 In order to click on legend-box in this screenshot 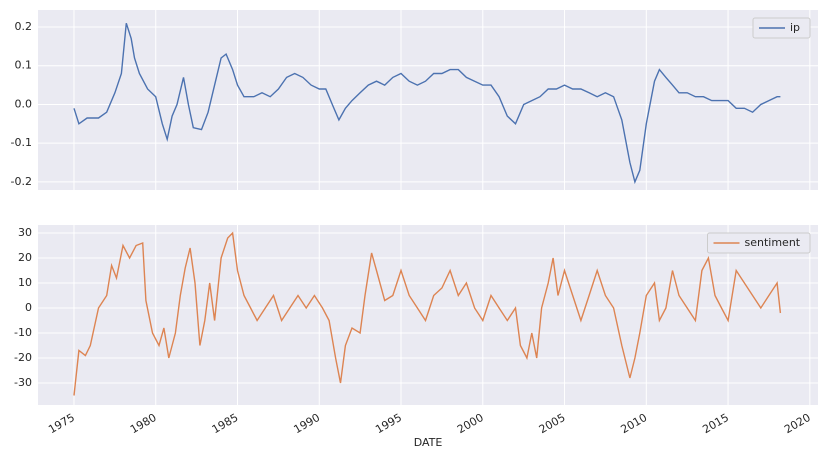, I will do `click(759, 243)`.